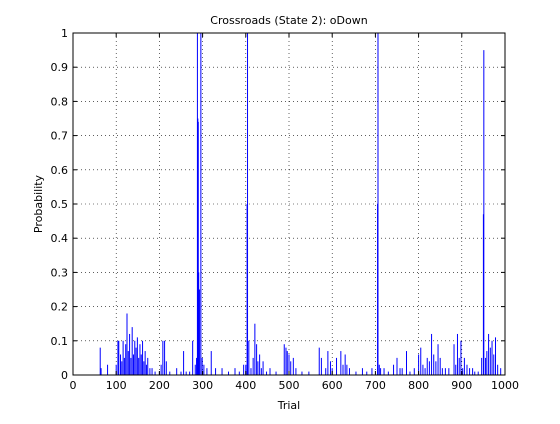 Image resolution: width=560 pixels, height=424 pixels. What do you see at coordinates (288, 405) in the screenshot?
I see `x-axis-title: Trial` at bounding box center [288, 405].